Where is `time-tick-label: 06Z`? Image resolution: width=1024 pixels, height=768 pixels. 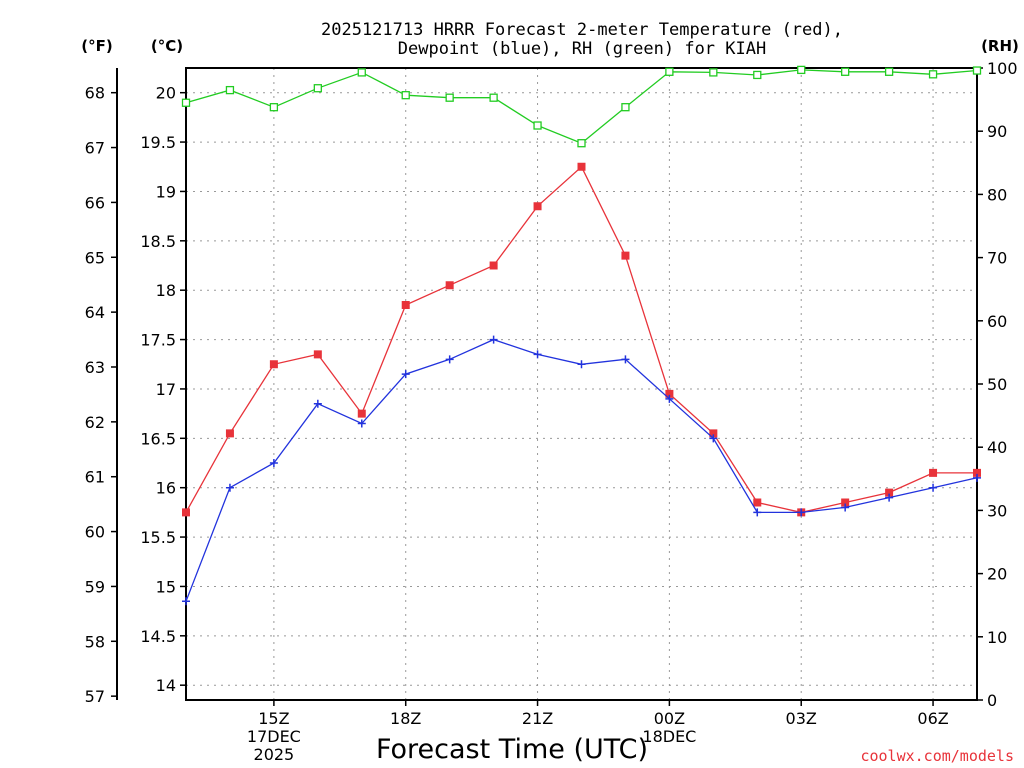 time-tick-label: 06Z is located at coordinates (932, 718).